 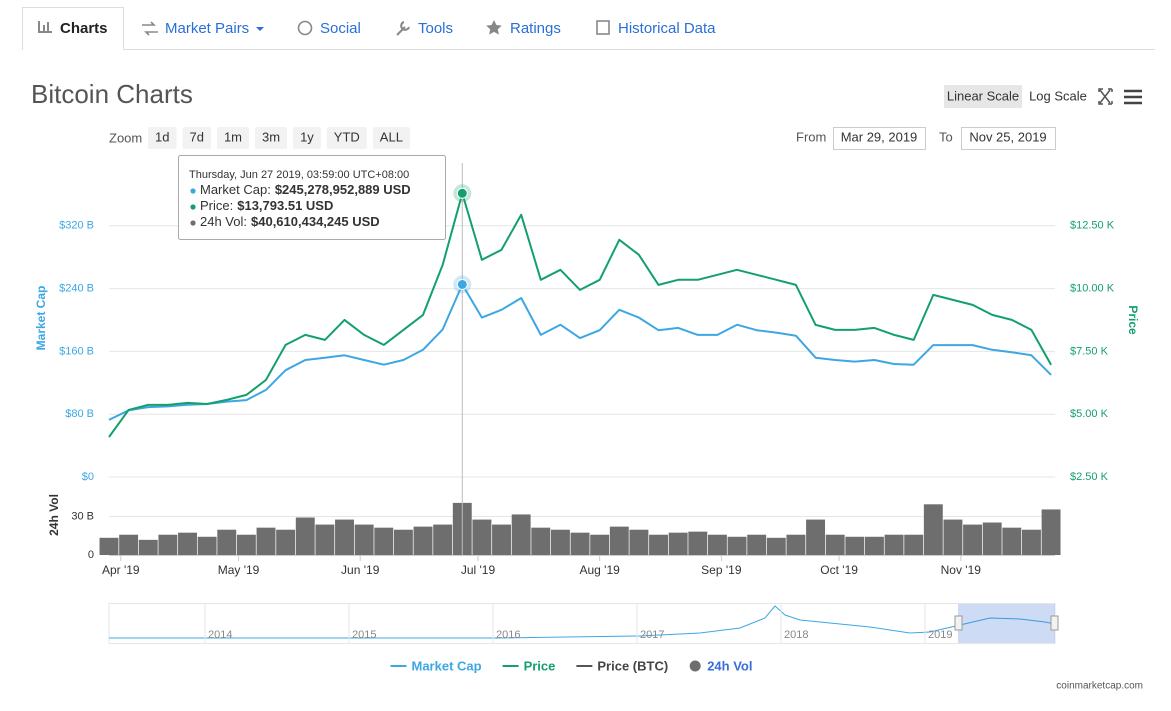 I want to click on to-input, so click(x=1008, y=138).